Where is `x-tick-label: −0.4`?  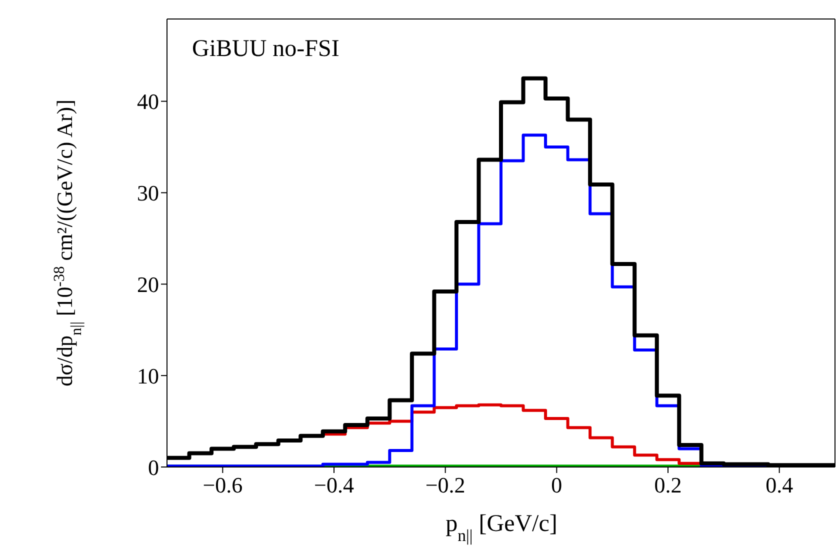
x-tick-label: −0.4 is located at coordinates (334, 485).